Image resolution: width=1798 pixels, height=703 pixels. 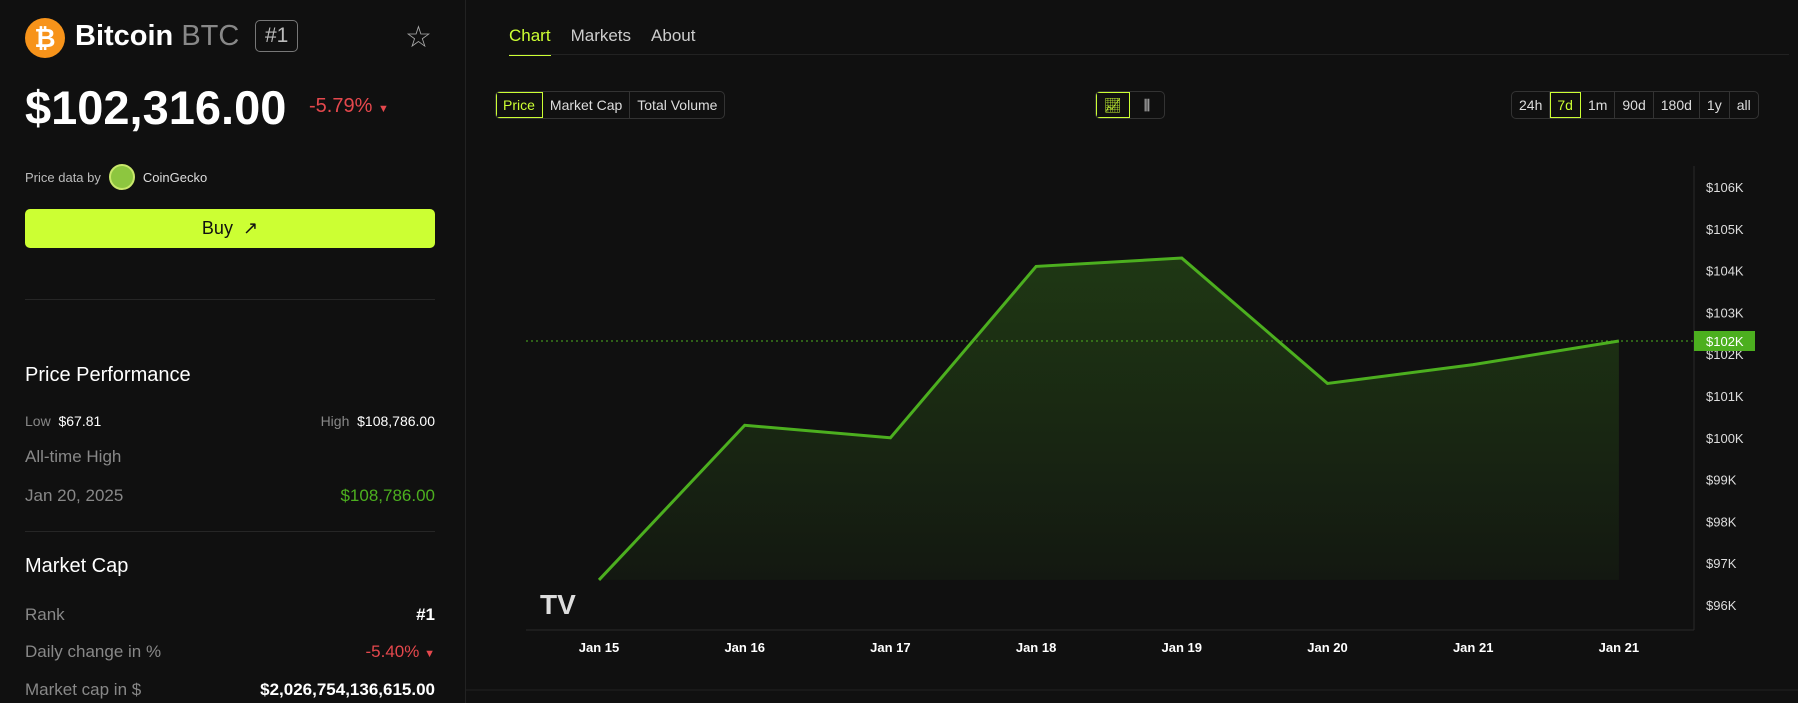 I want to click on price-source-label: Price data by, so click(x=63, y=177).